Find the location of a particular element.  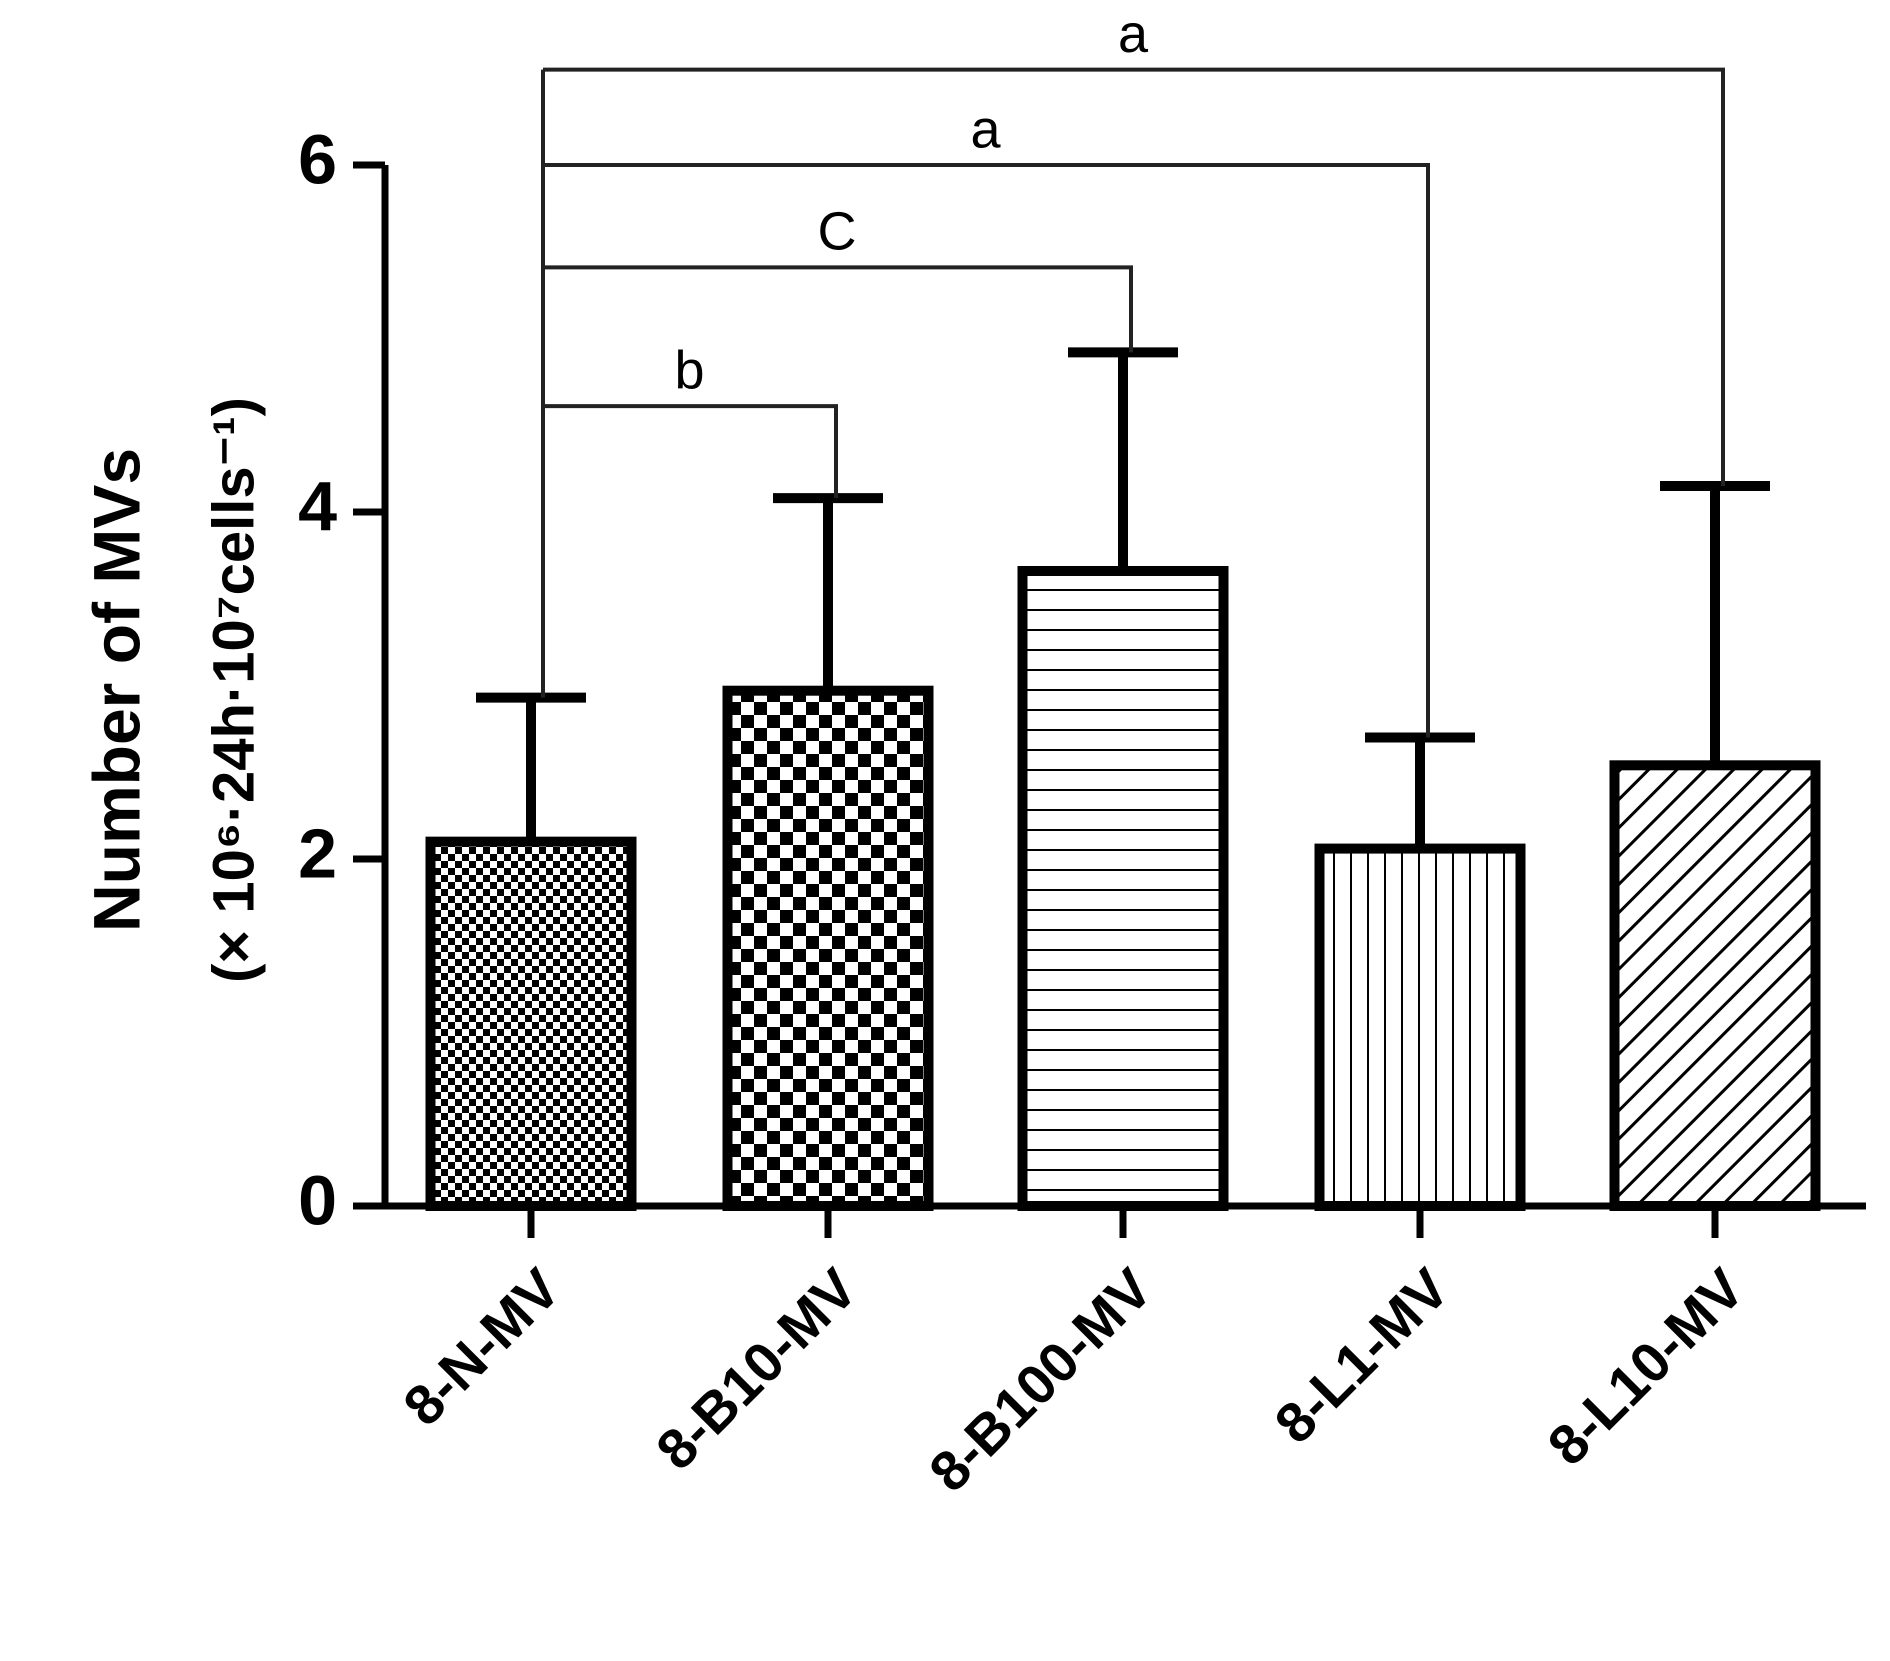

x-tick-label: 8-L1-MV is located at coordinates (1361, 1355).